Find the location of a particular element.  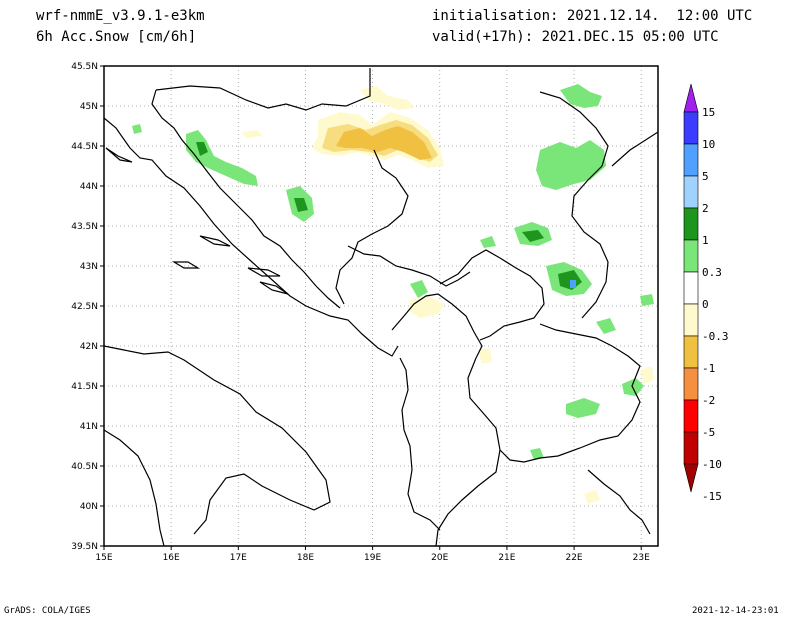

lat-label: 41.5N is located at coordinates (84, 387).